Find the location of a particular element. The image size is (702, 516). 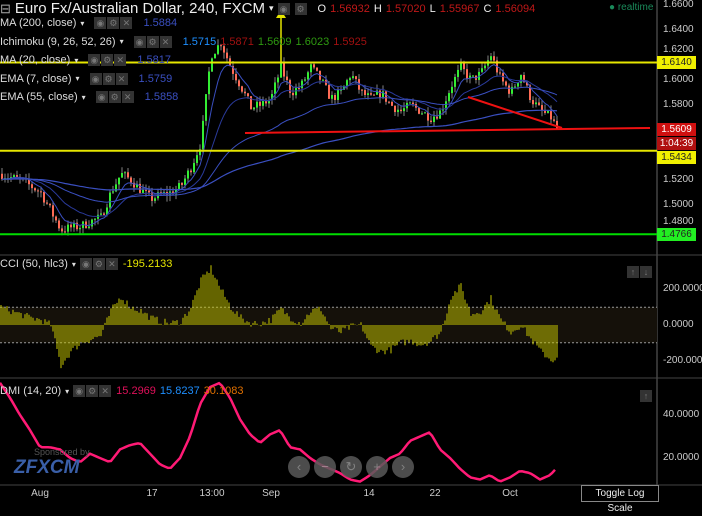

cci-tick: 0.0000 is located at coordinates (678, 324).